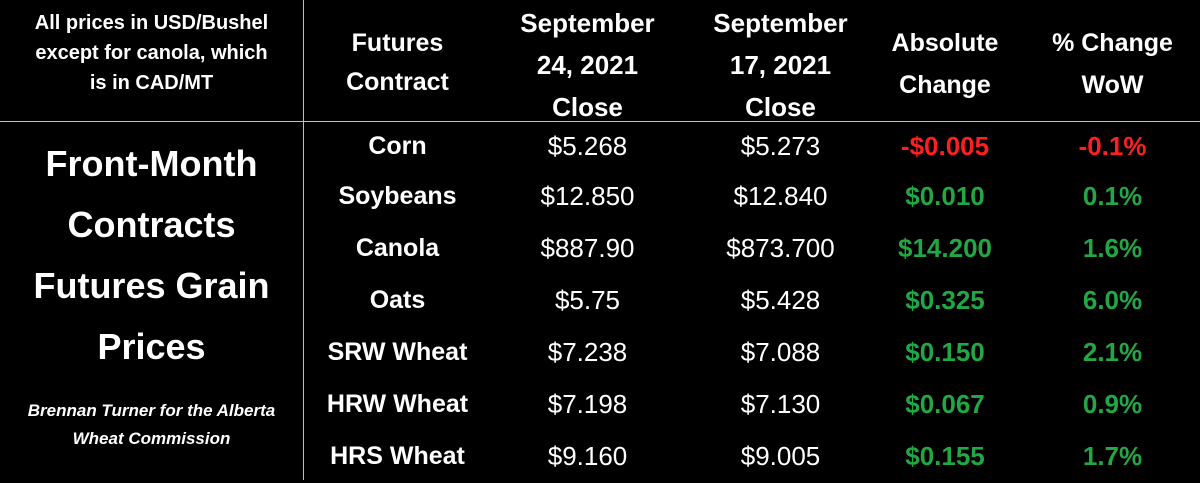 This screenshot has height=483, width=1200. I want to click on close-sep17: $12.840, so click(780, 196).